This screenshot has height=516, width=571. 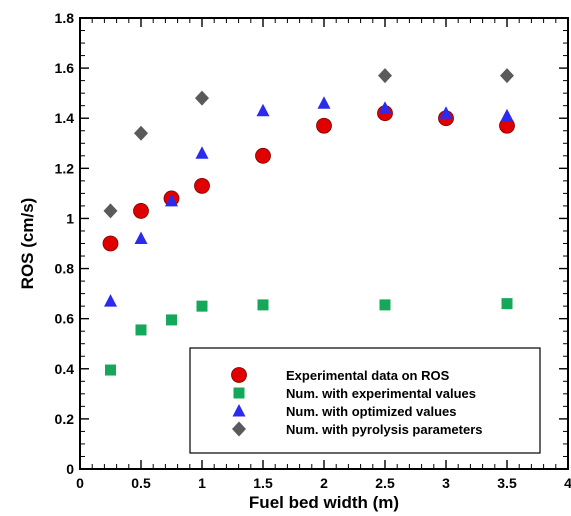 I want to click on y-axis-title: ROS (cm/s), so click(x=27, y=244).